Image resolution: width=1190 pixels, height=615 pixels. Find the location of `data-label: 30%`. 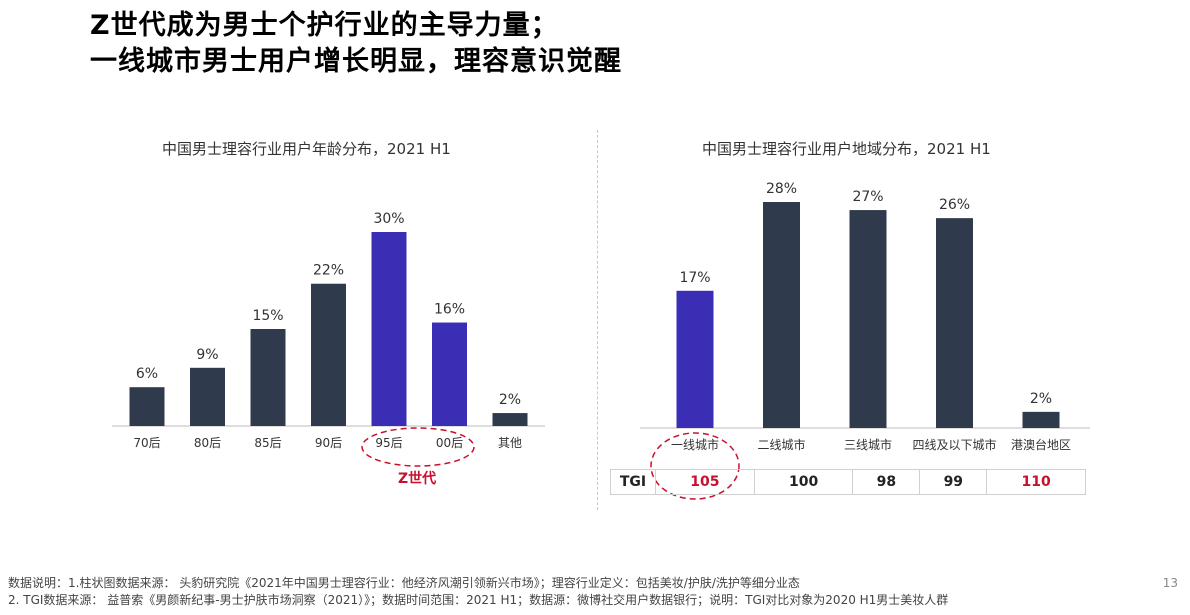

data-label: 30% is located at coordinates (388, 219).